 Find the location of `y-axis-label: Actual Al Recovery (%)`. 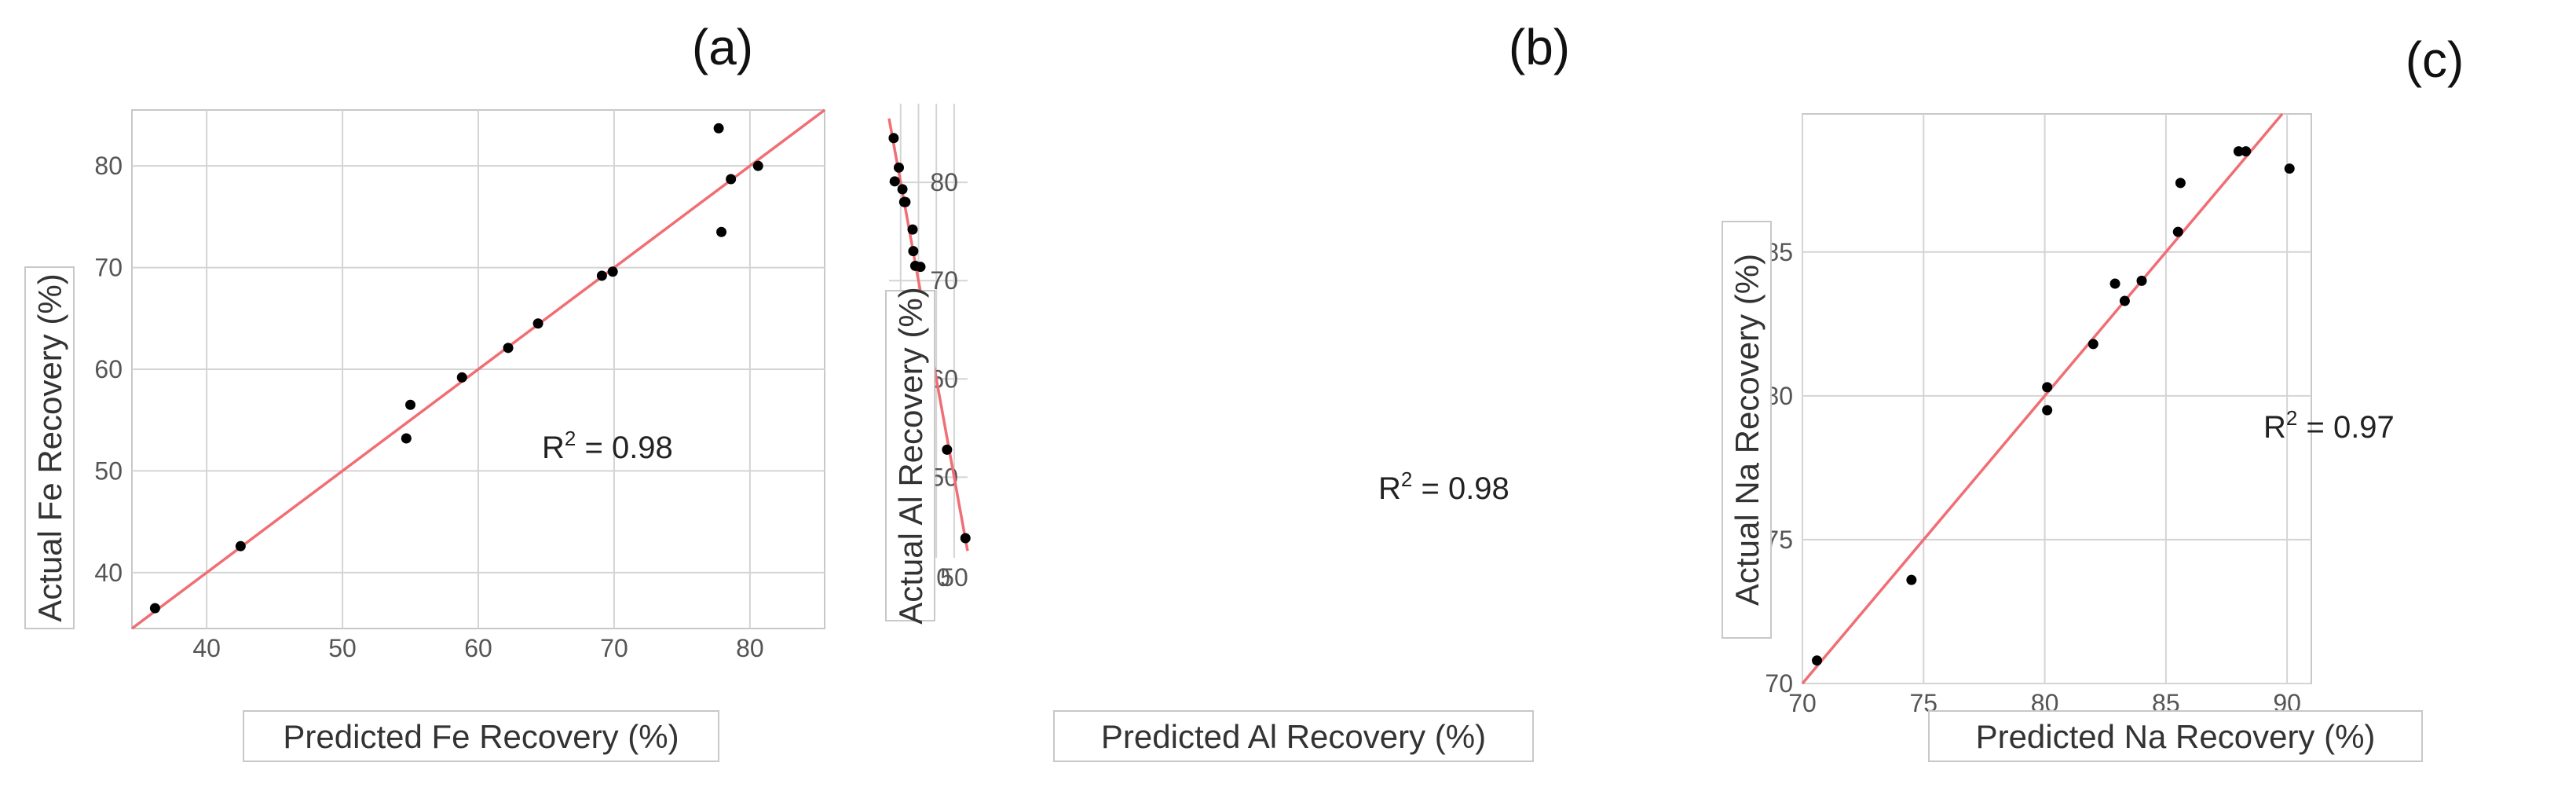

y-axis-label: Actual Al Recovery (%) is located at coordinates (910, 455).